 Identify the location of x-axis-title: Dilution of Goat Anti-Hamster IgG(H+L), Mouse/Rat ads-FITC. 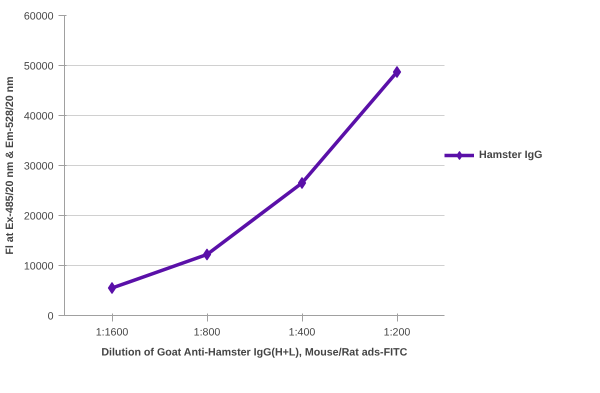
(254, 352).